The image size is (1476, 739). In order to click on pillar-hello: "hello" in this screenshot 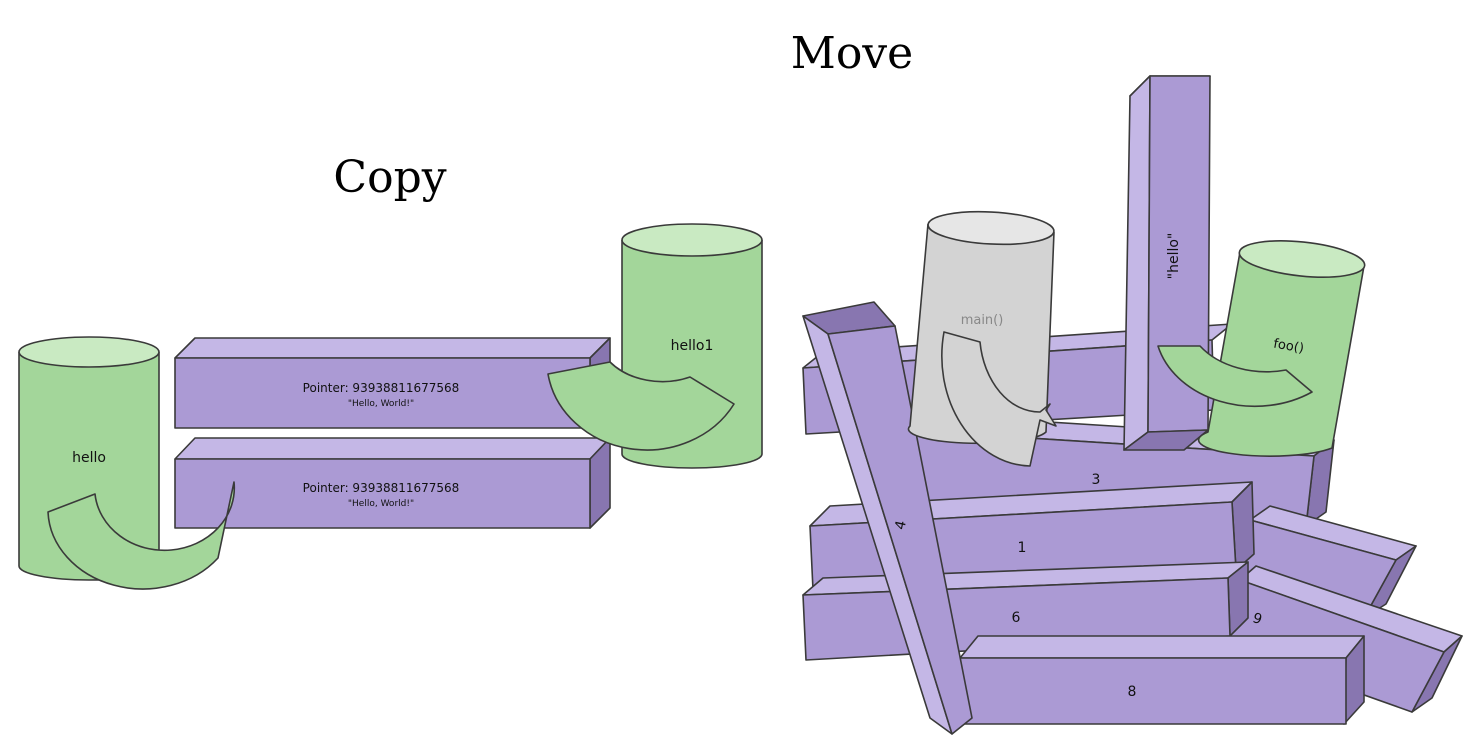, I will do `click(1167, 263)`.